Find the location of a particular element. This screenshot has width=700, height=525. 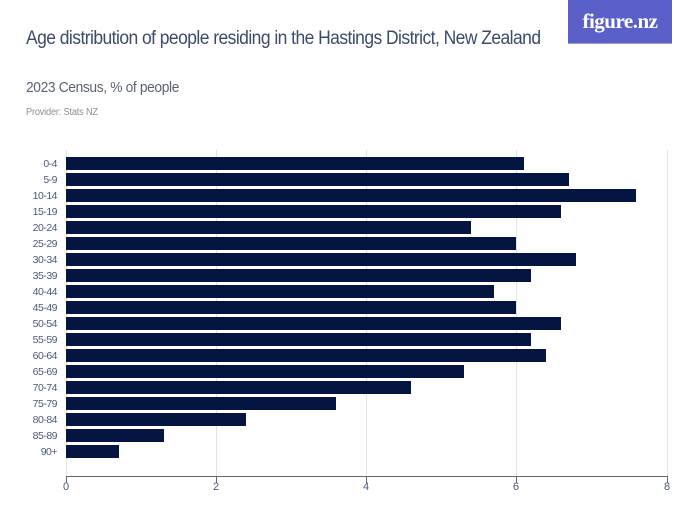

figure-nz-logo: figure.nz is located at coordinates (620, 22).